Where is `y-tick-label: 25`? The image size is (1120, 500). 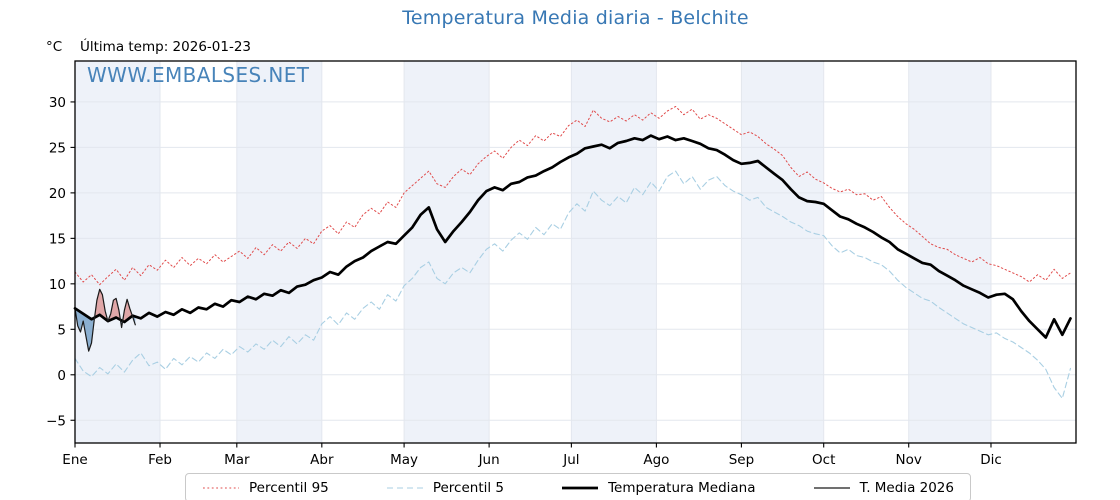
y-tick-label: 25 is located at coordinates (57, 148).